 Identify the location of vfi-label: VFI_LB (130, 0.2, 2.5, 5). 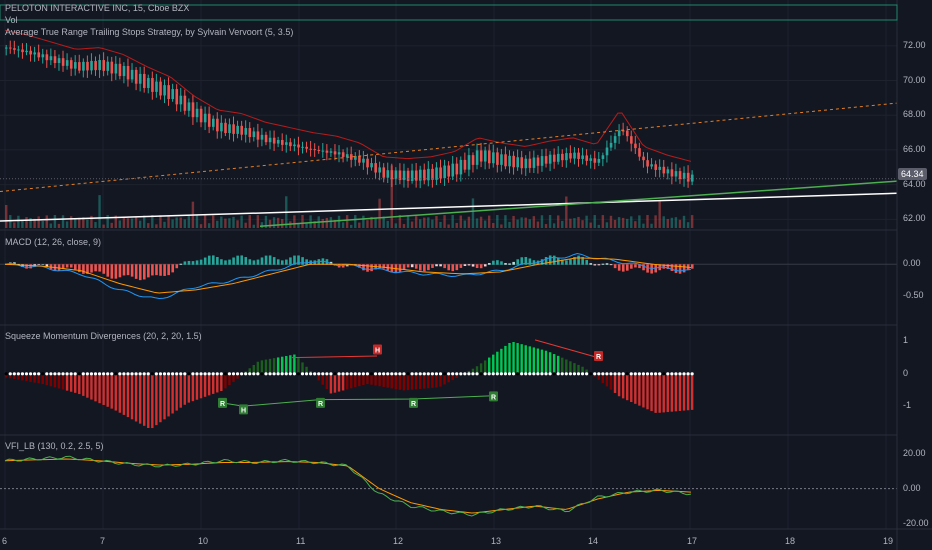
(54, 446).